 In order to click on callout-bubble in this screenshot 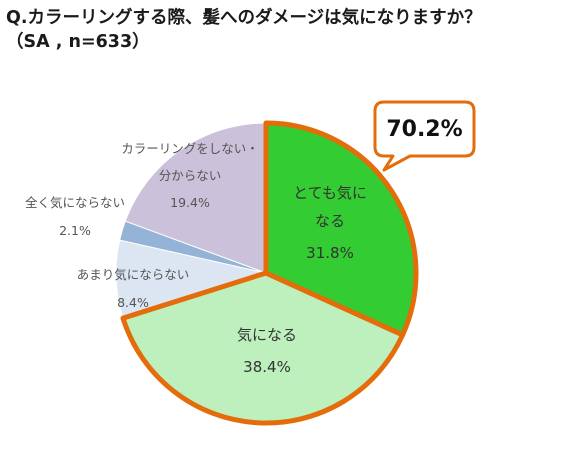, I will do `click(424, 136)`.